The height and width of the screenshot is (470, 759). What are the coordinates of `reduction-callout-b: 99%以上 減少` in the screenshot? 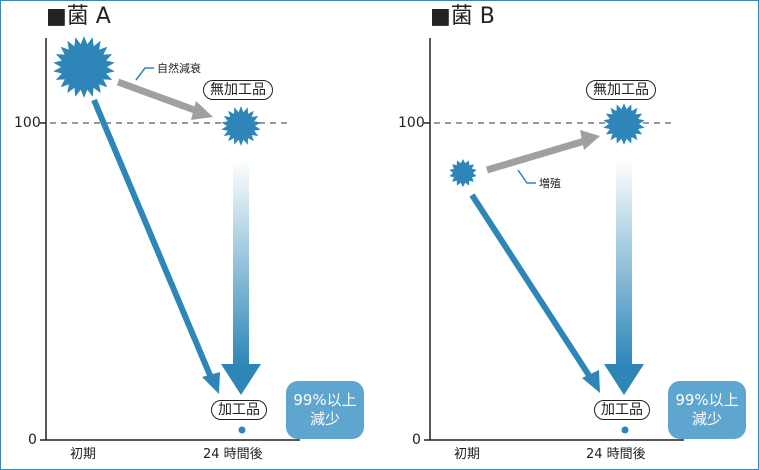 It's located at (707, 410).